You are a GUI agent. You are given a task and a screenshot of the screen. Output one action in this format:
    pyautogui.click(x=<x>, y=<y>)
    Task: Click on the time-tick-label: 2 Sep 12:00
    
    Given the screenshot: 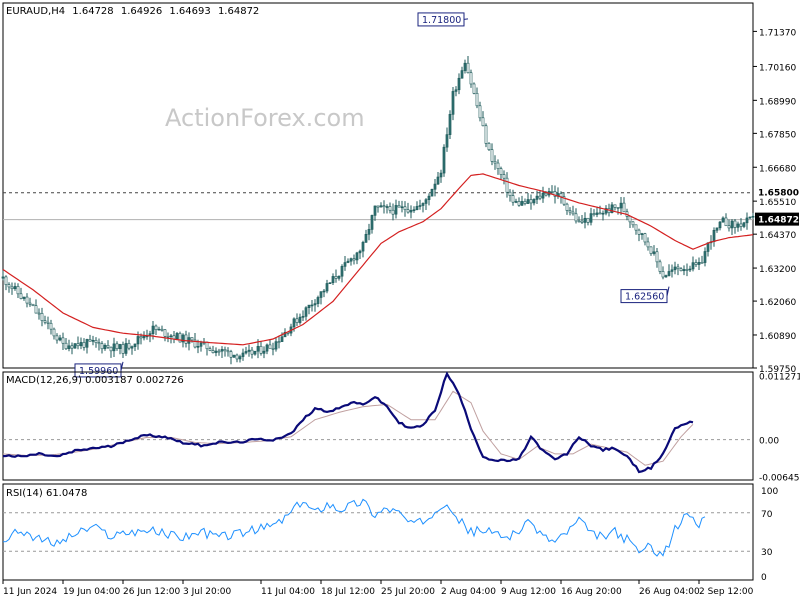 What is the action you would take?
    pyautogui.click(x=726, y=592)
    